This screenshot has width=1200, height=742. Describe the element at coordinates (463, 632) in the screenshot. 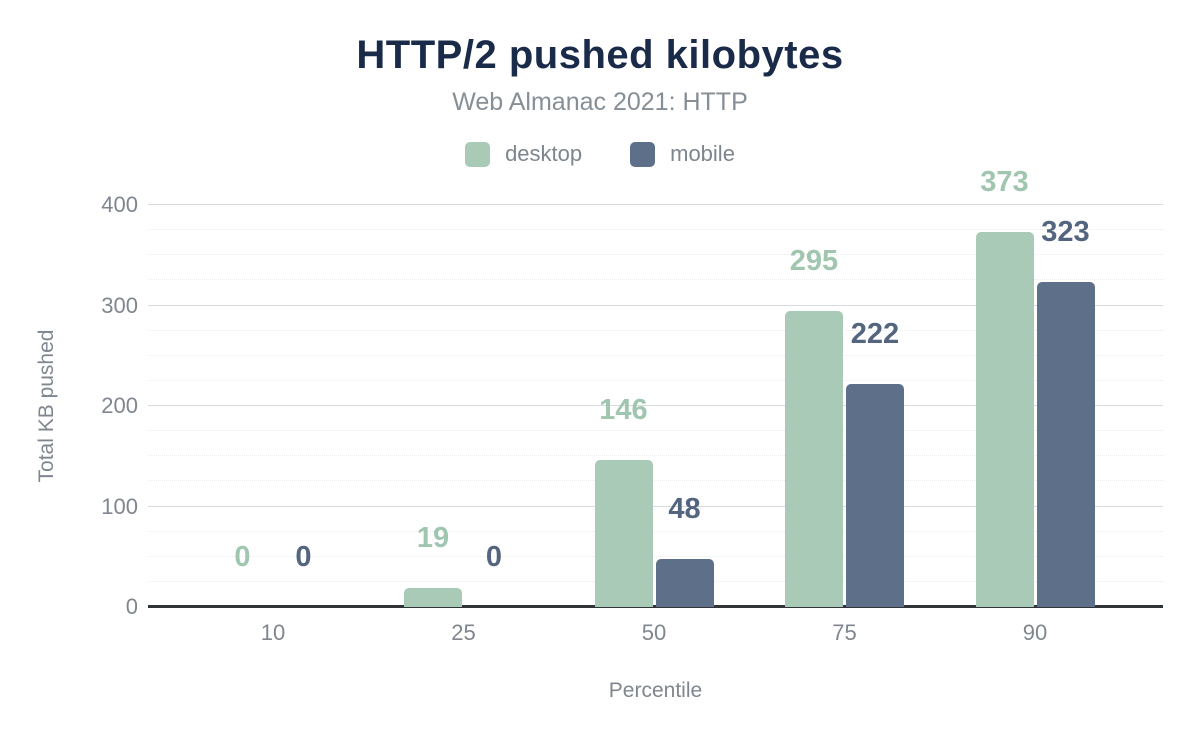

I see `x-tick-label: 25` at that location.